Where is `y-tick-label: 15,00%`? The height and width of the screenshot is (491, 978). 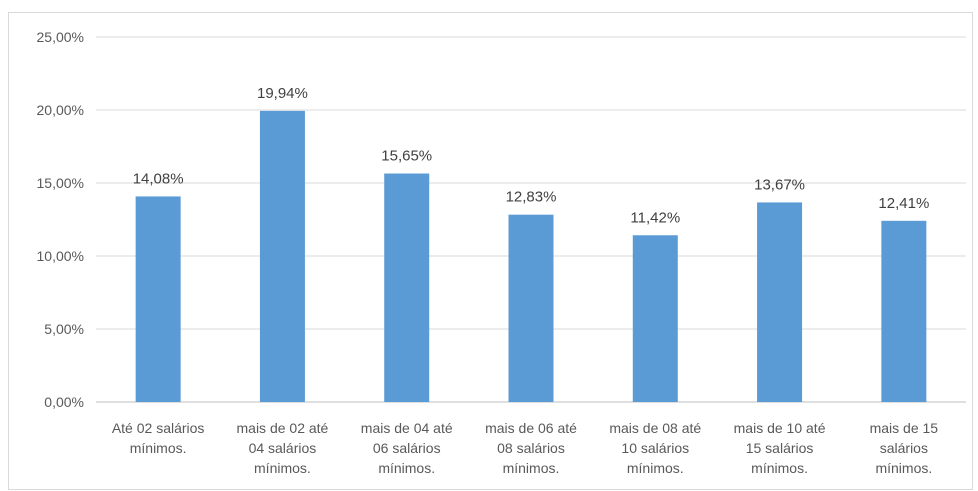
y-tick-label: 15,00% is located at coordinates (60, 183).